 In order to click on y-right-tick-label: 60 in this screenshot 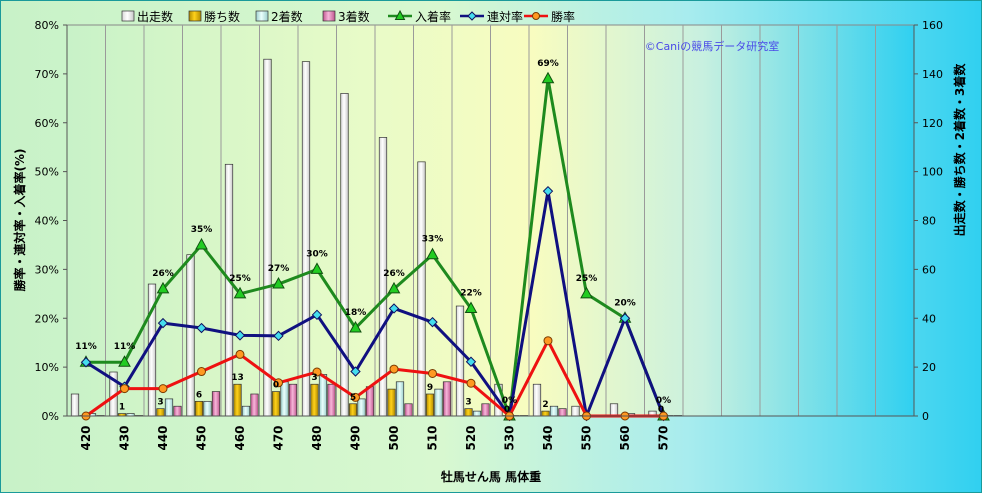, I will do `click(929, 269)`.